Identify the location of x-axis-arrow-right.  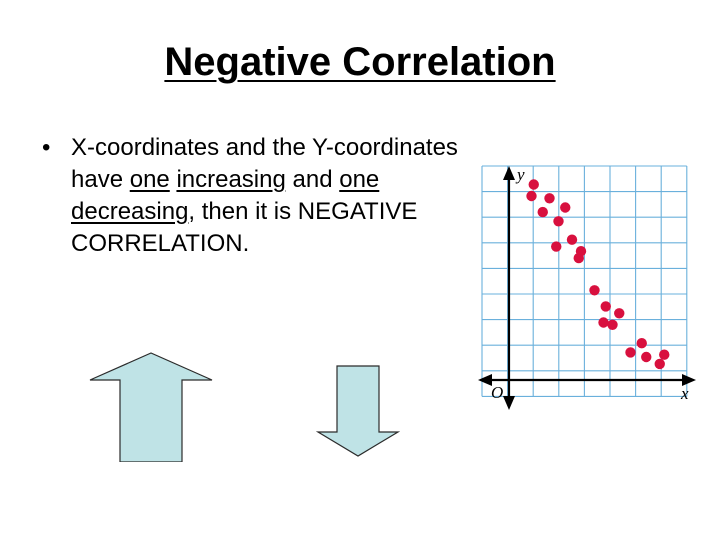
(689, 380).